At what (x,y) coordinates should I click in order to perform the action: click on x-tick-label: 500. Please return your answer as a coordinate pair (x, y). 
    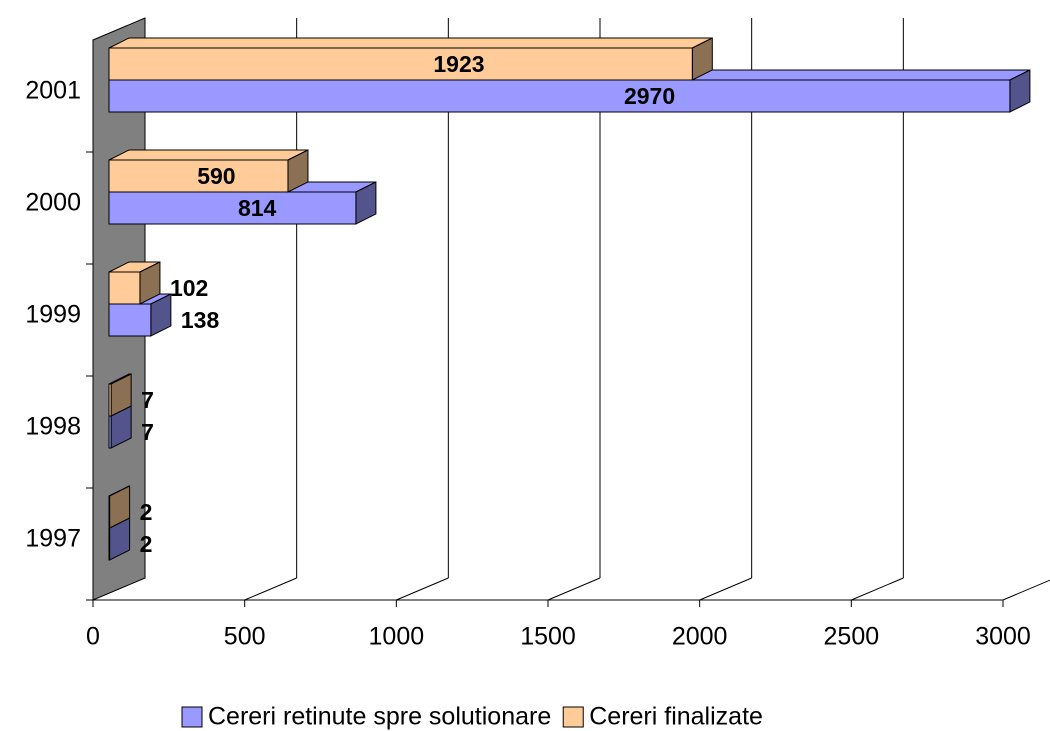
    Looking at the image, I should click on (245, 637).